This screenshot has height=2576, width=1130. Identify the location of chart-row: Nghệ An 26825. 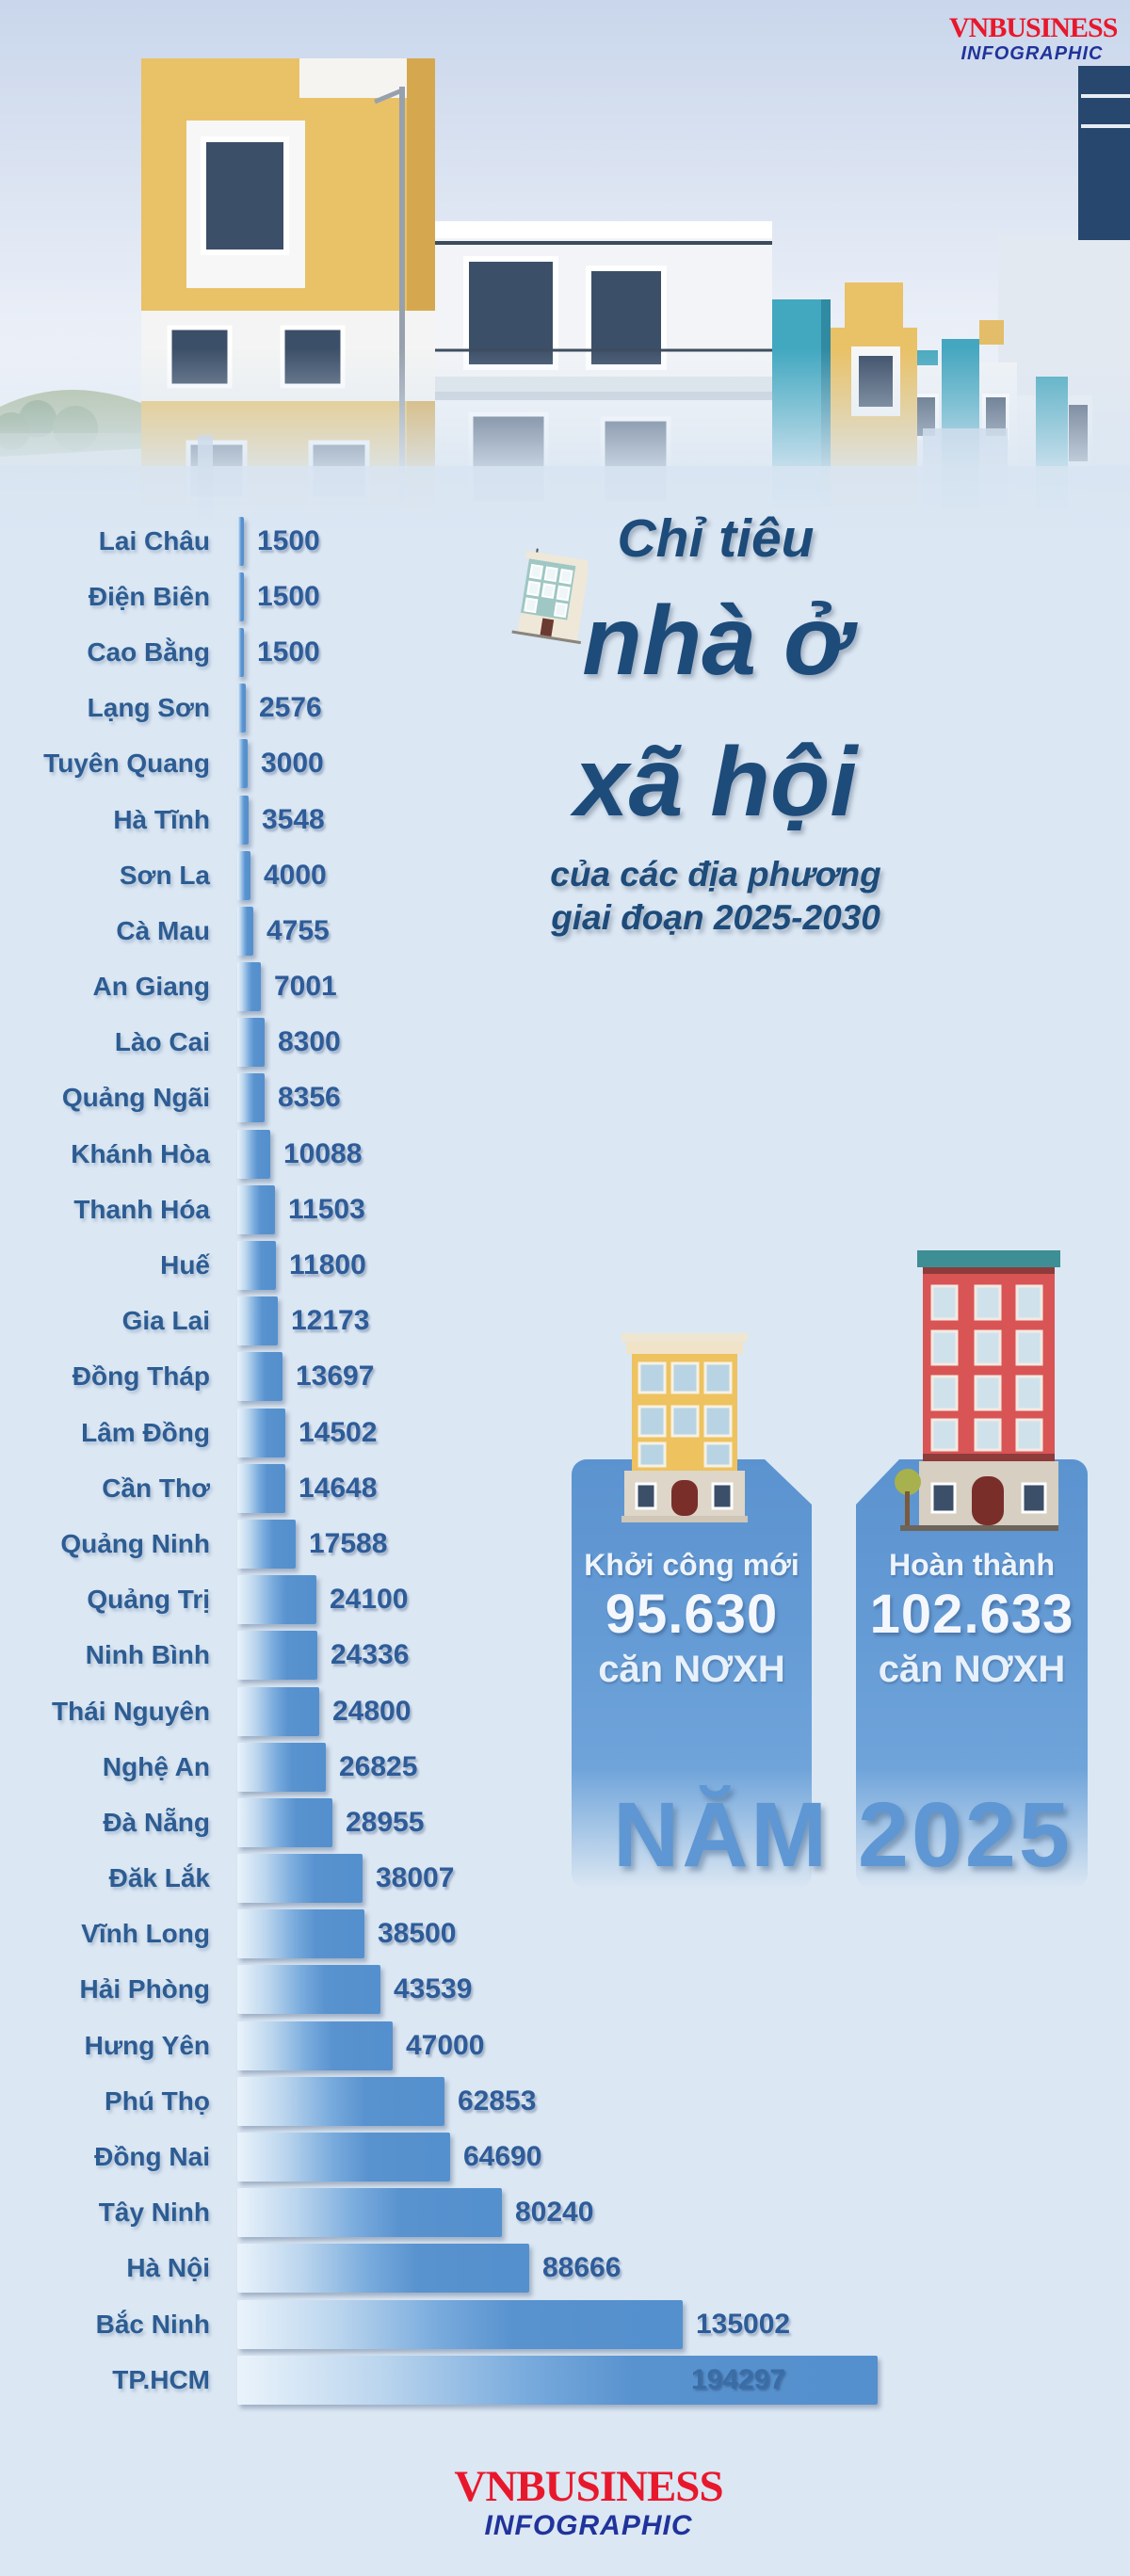
(565, 1767).